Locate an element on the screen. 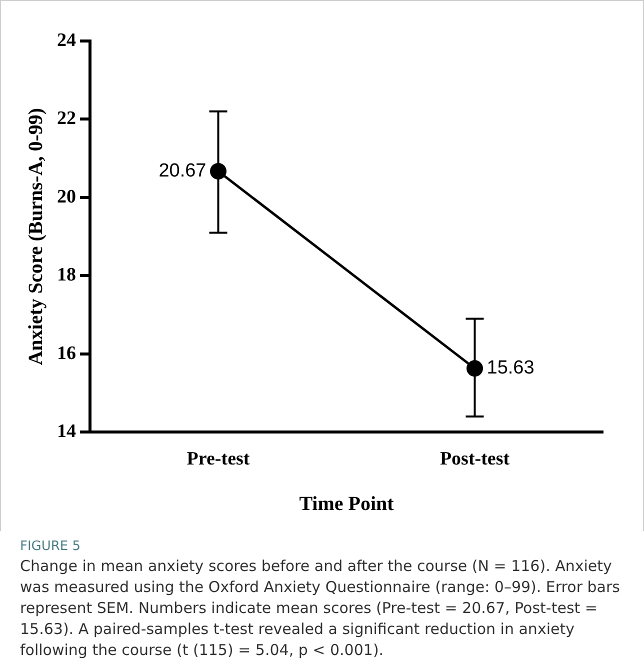  data-label: 15.63 is located at coordinates (510, 368).